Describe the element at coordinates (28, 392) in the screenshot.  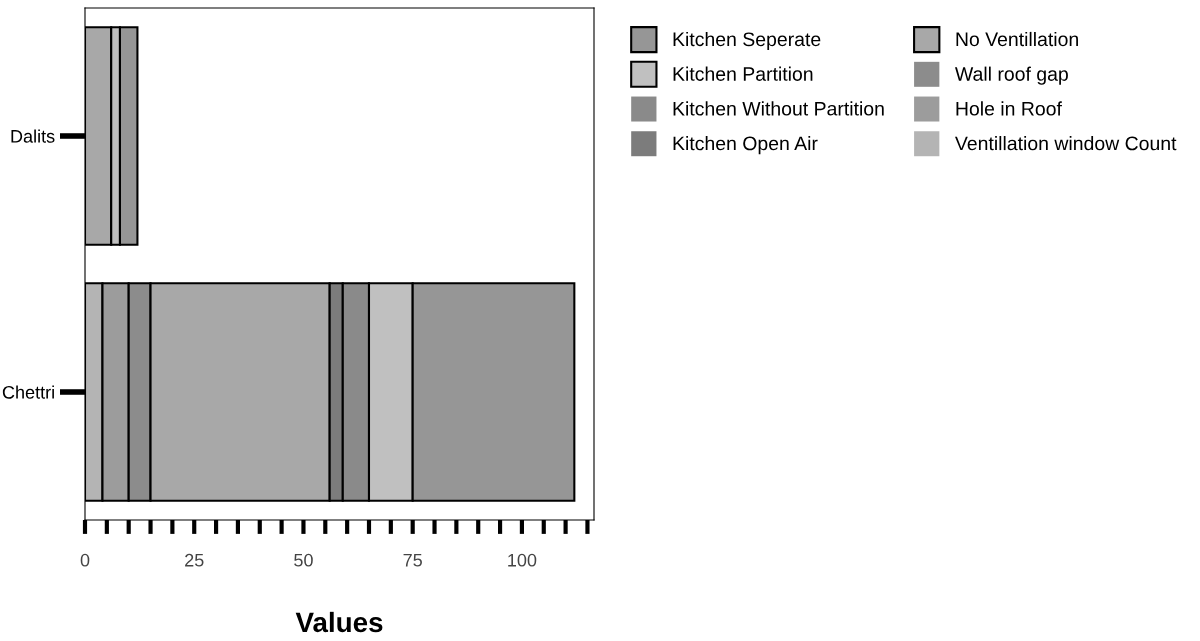
I see `y-tick-label: Chettri` at that location.